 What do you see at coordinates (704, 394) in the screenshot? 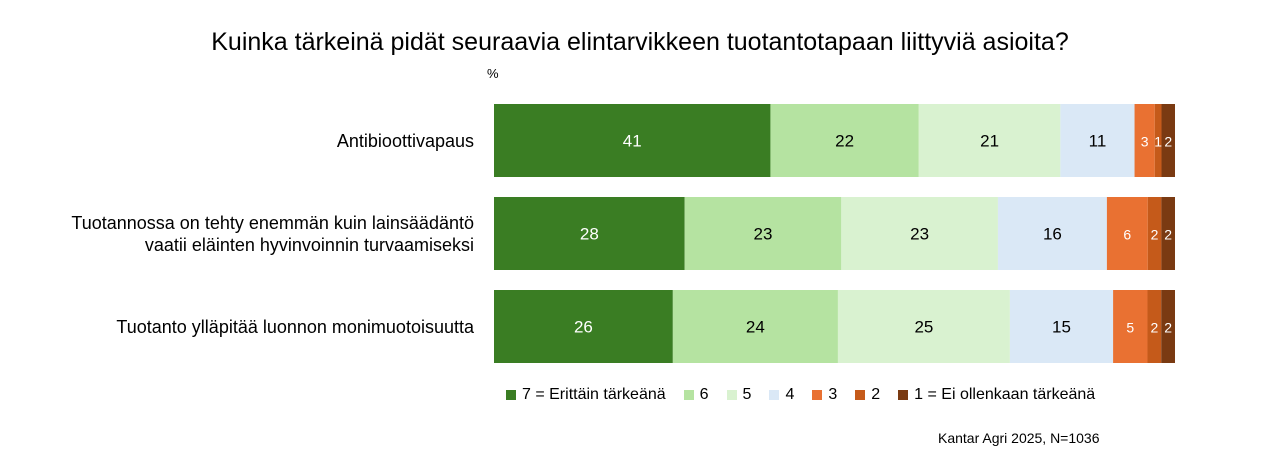
I see `legend-label: 6` at bounding box center [704, 394].